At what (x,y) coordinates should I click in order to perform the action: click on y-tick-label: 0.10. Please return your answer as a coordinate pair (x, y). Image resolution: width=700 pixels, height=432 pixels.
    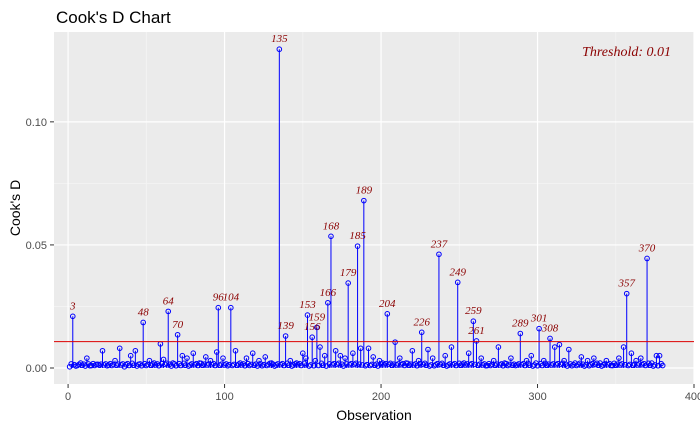
    Looking at the image, I should click on (36, 123).